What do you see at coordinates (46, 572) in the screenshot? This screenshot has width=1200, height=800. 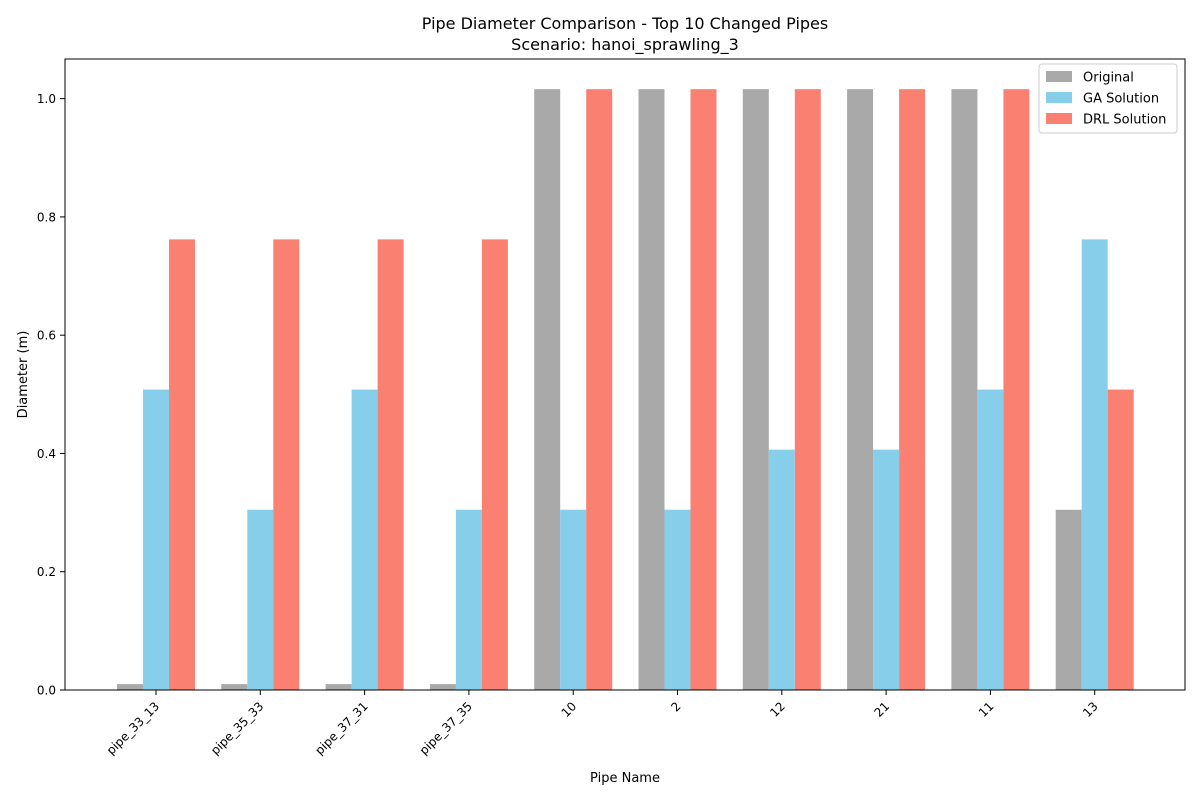 I see `y-tick-label: 0.2` at bounding box center [46, 572].